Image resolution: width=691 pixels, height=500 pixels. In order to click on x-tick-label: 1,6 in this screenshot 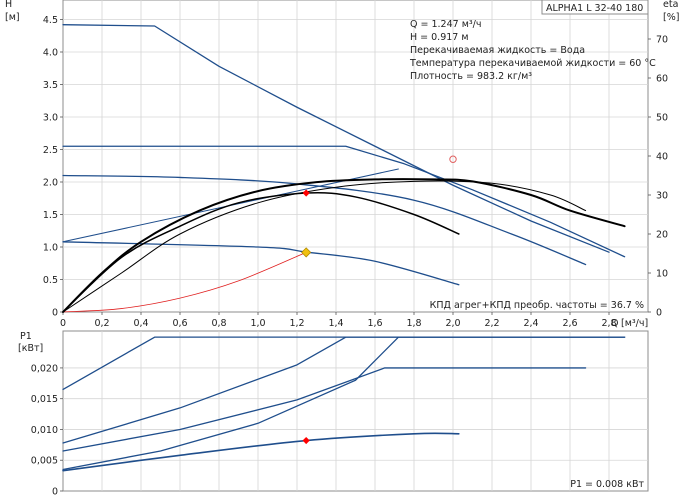, I will do `click(374, 323)`.